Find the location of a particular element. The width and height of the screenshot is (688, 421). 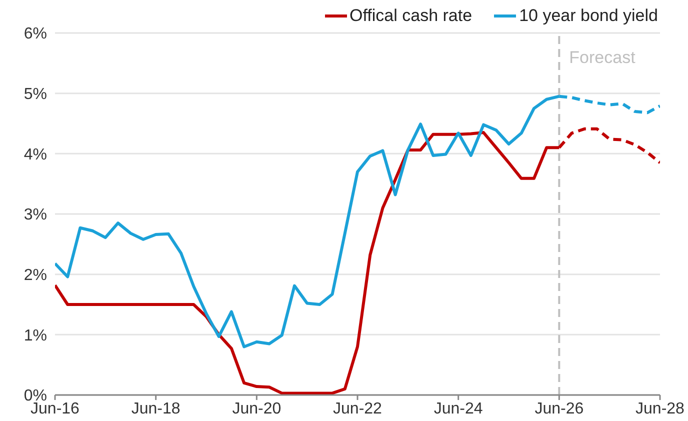

y-tick-label: 4% is located at coordinates (35, 155).